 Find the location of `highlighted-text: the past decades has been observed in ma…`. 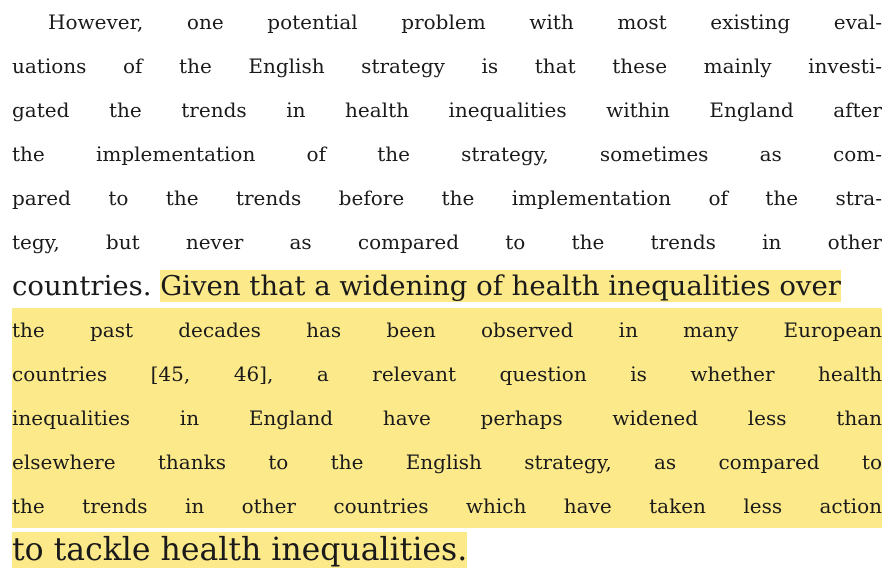

highlighted-text: the past decades has been observed in ma… is located at coordinates (447, 330).